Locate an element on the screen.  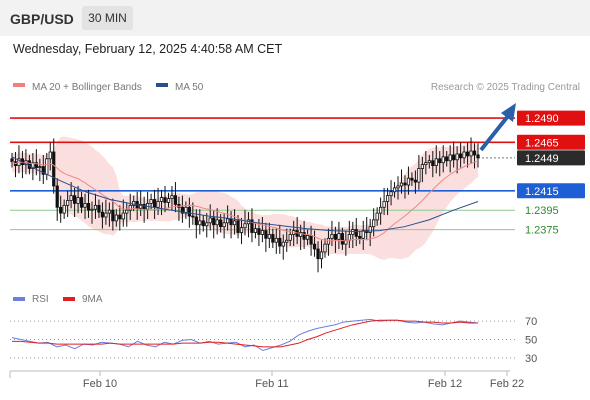
legend-9ma-swatch is located at coordinates (69, 299).